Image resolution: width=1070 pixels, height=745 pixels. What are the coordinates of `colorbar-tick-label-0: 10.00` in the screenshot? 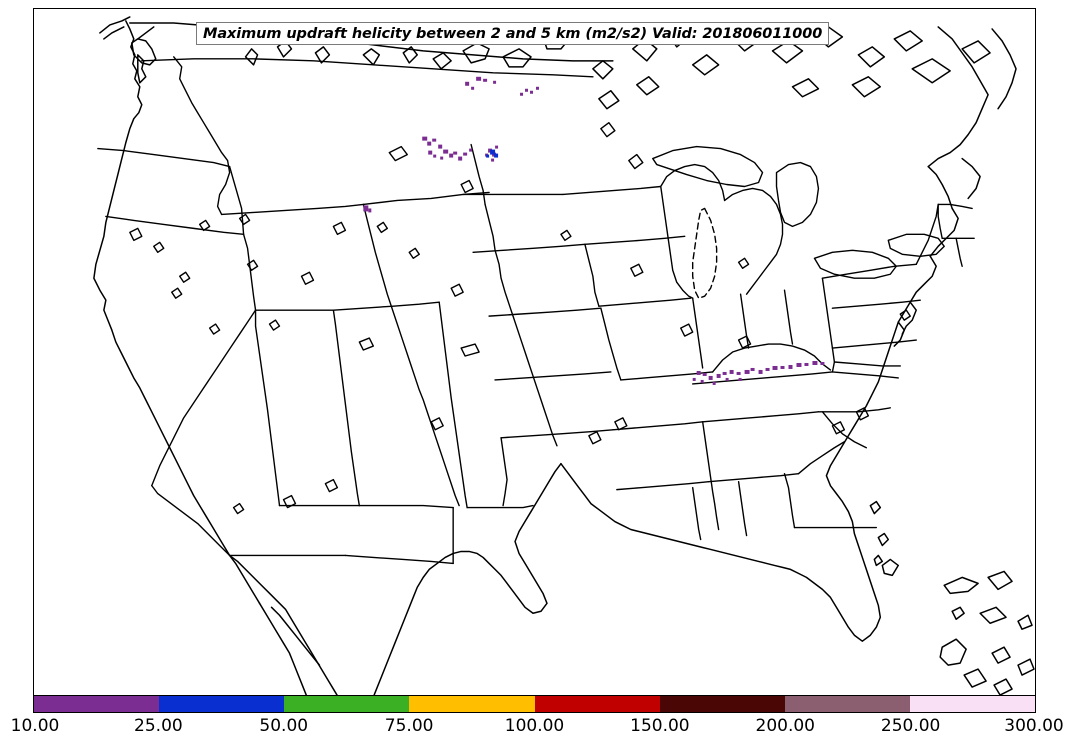 It's located at (35, 726).